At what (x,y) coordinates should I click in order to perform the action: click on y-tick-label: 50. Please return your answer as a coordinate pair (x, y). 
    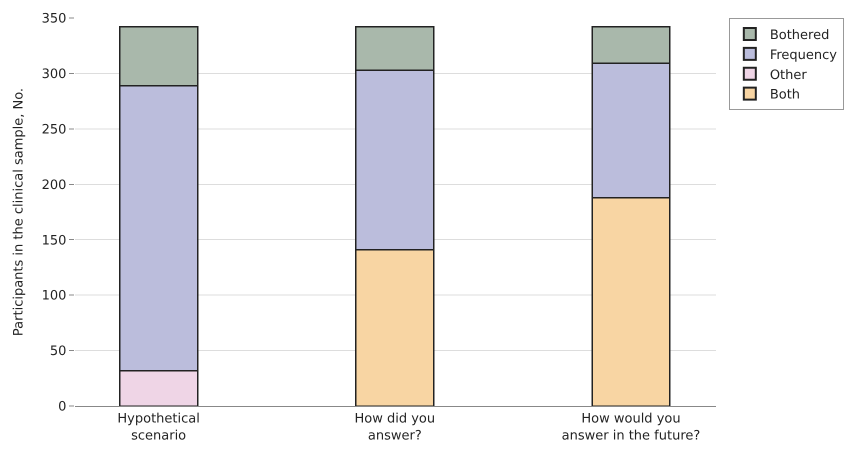
    Looking at the image, I should click on (58, 352).